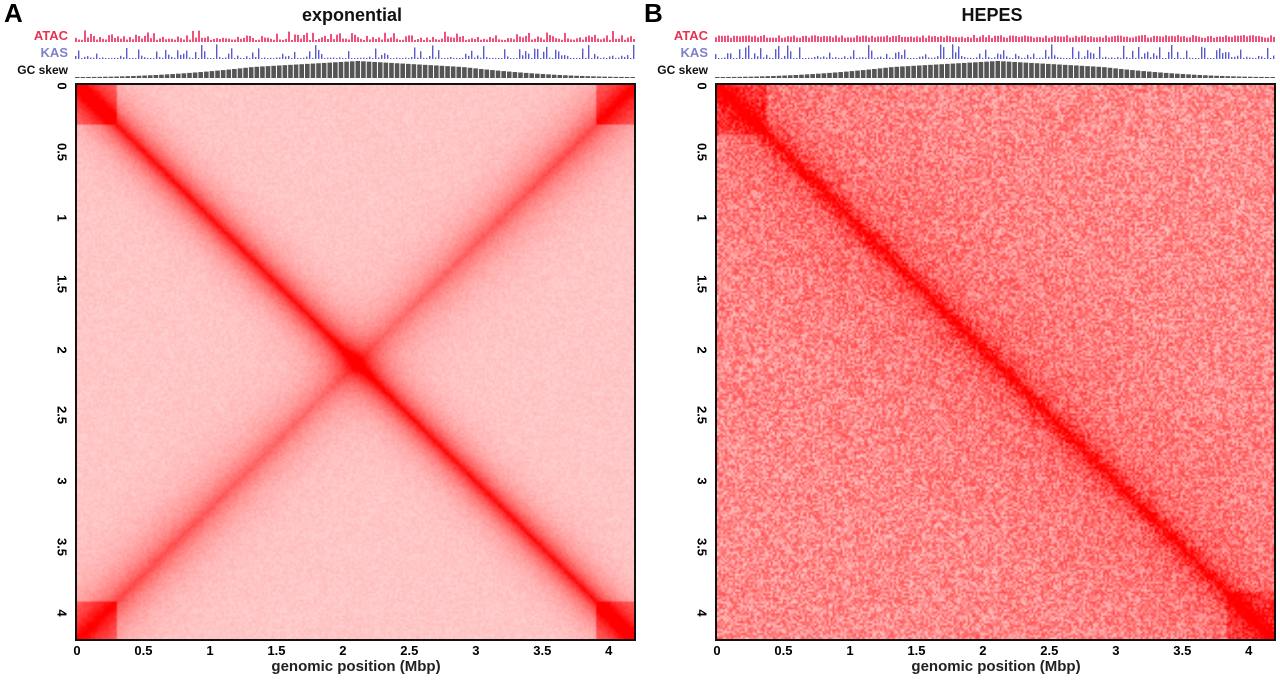 This screenshot has width=1280, height=681. Describe the element at coordinates (983, 650) in the screenshot. I see `x-tick-label: 2` at that location.